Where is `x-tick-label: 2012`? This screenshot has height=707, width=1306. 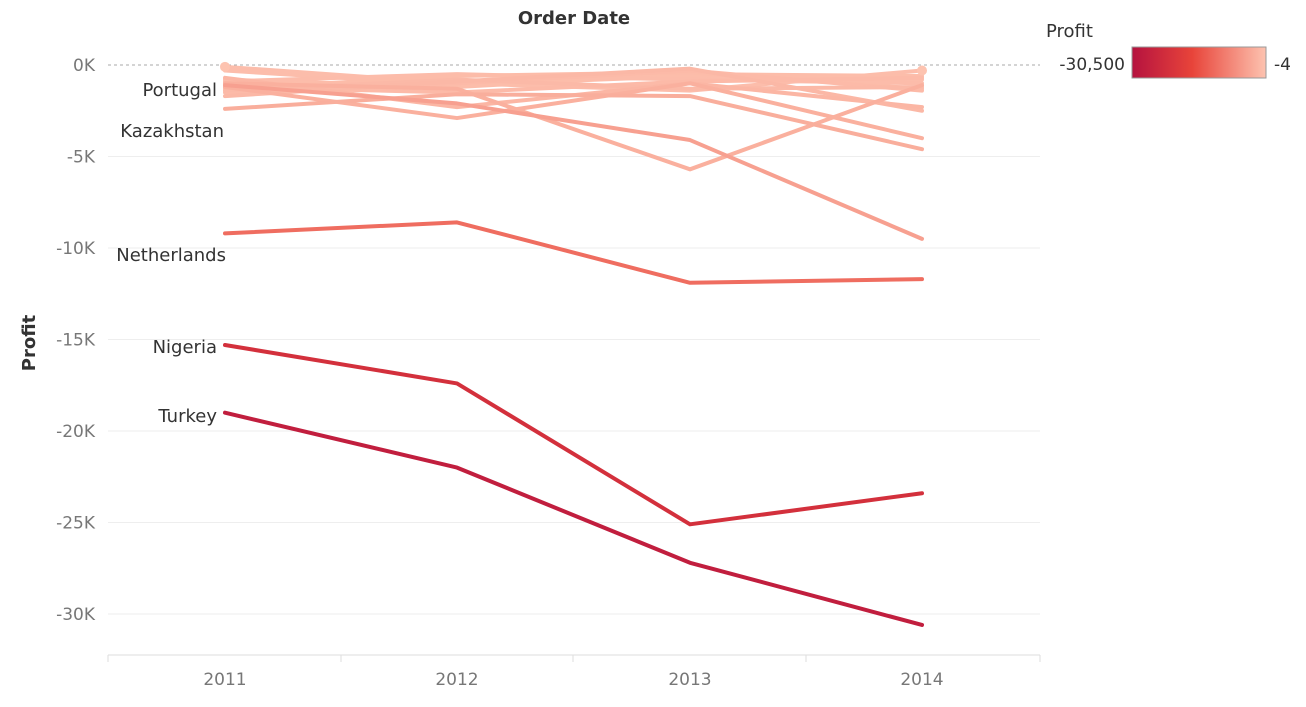 x-tick-label: 2012 is located at coordinates (456, 680).